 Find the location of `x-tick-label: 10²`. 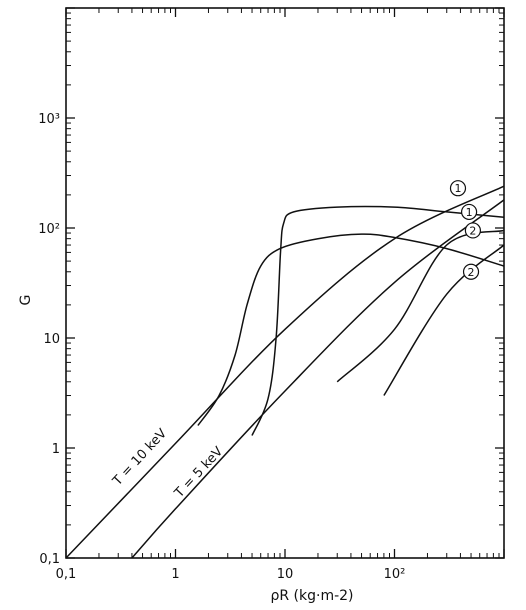

x-tick-label: 10² is located at coordinates (395, 574).